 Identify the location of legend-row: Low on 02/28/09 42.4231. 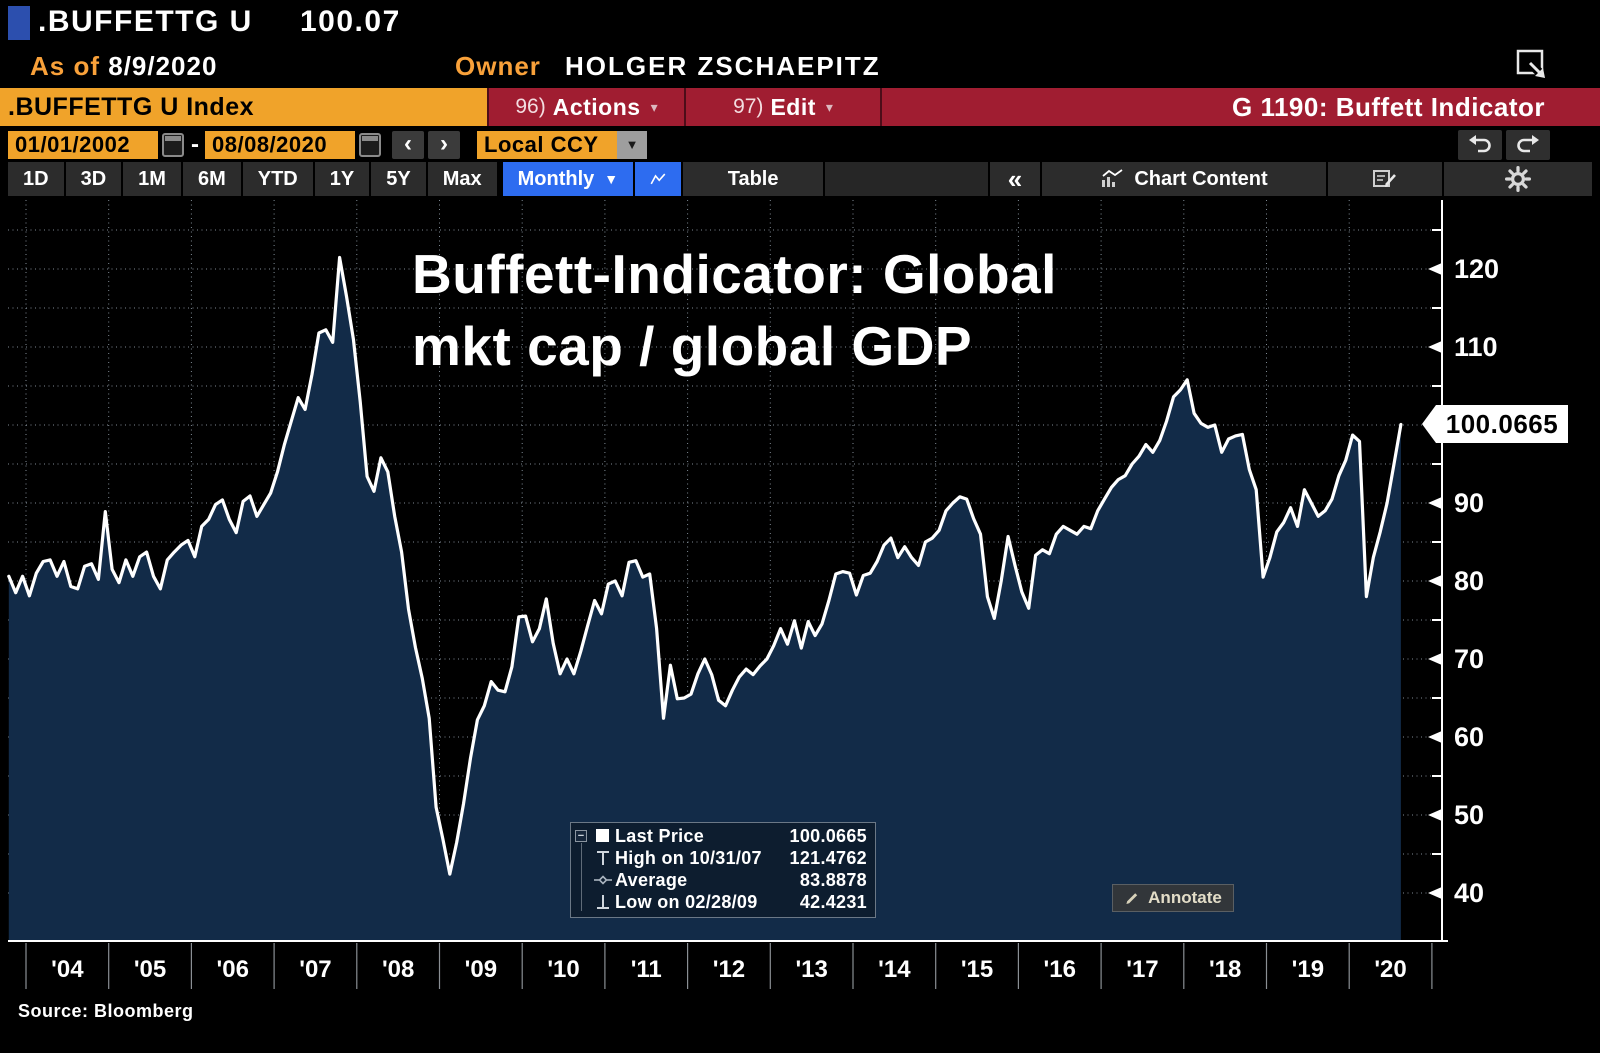
(721, 902).